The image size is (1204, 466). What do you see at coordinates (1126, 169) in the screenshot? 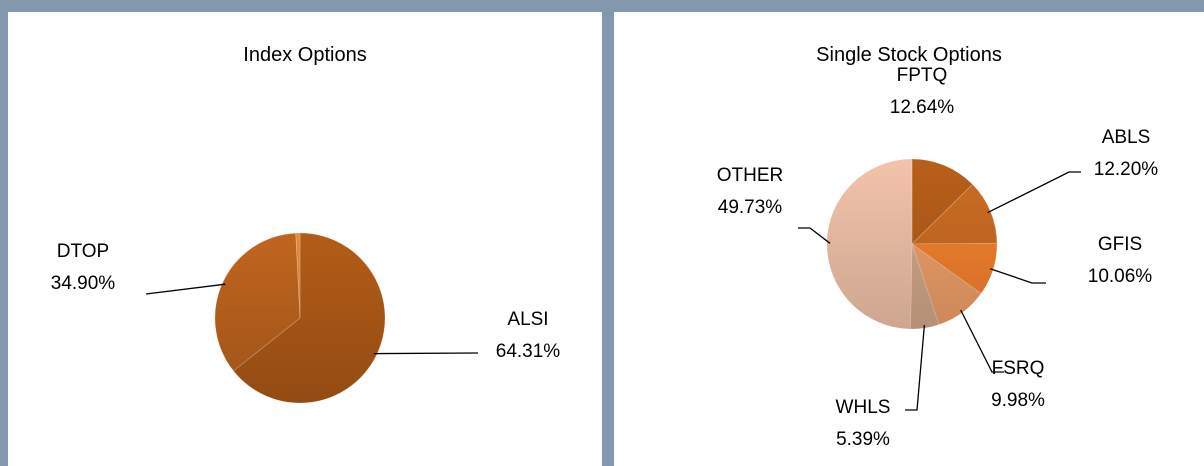
I see `slice-value-abls: 12.20%` at bounding box center [1126, 169].